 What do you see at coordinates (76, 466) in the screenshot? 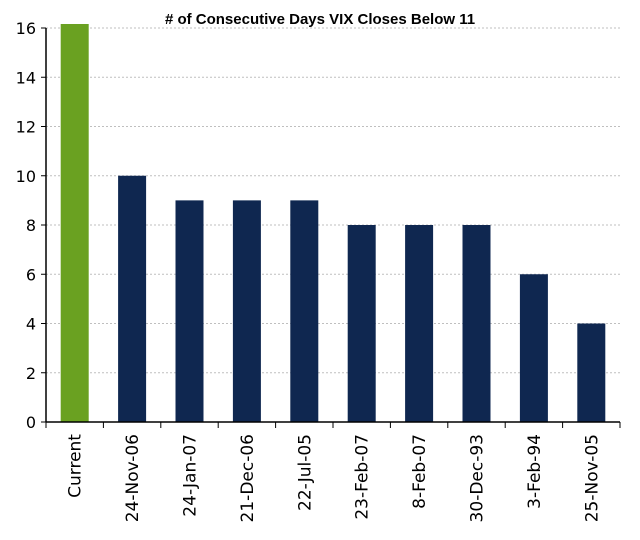
I see `x-tick-label: Current` at bounding box center [76, 466].